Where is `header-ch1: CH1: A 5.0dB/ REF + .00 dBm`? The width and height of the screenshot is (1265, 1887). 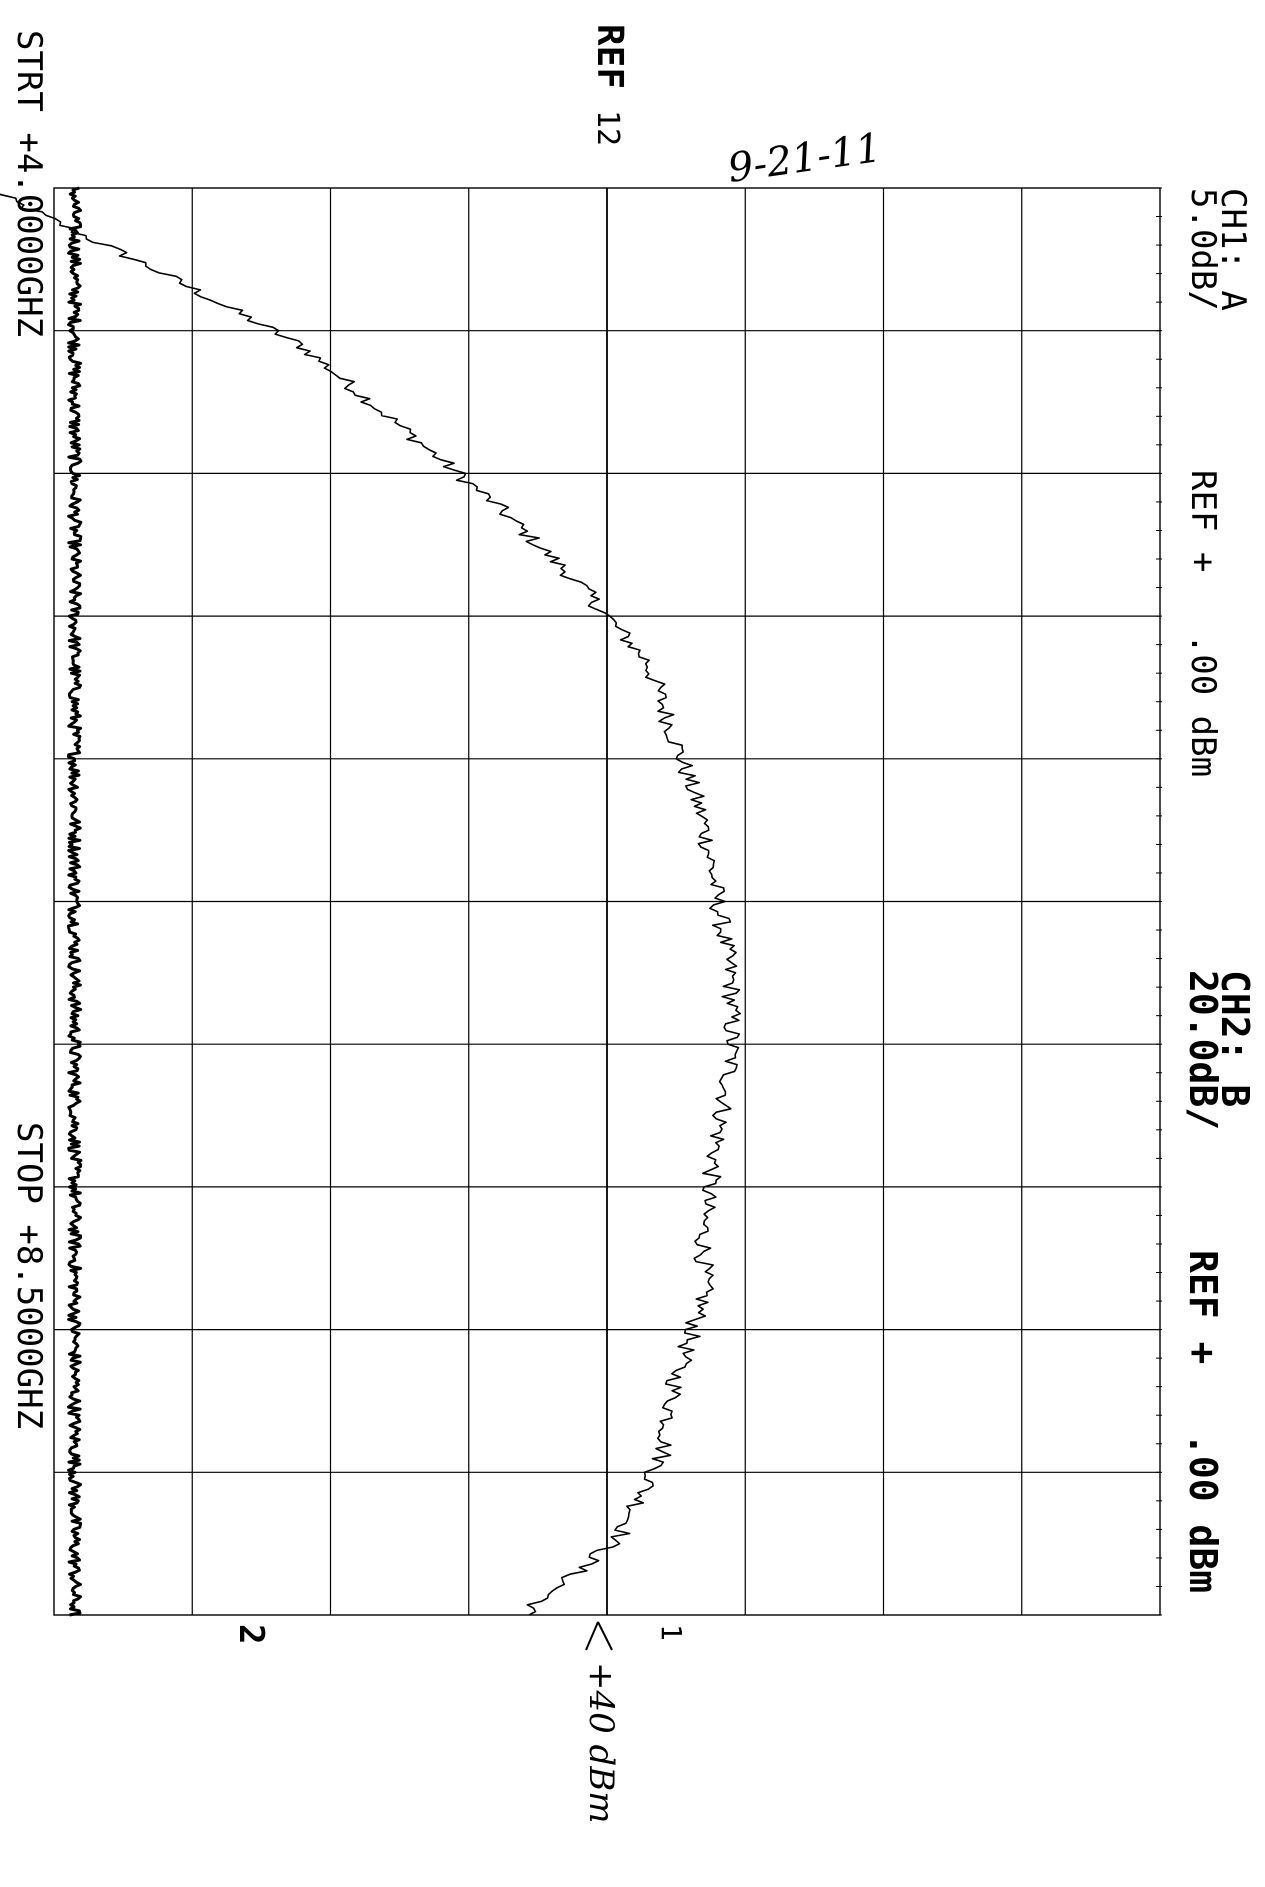
header-ch1: CH1: A 5.0dB/ REF + .00 dBm is located at coordinates (1218, 482).